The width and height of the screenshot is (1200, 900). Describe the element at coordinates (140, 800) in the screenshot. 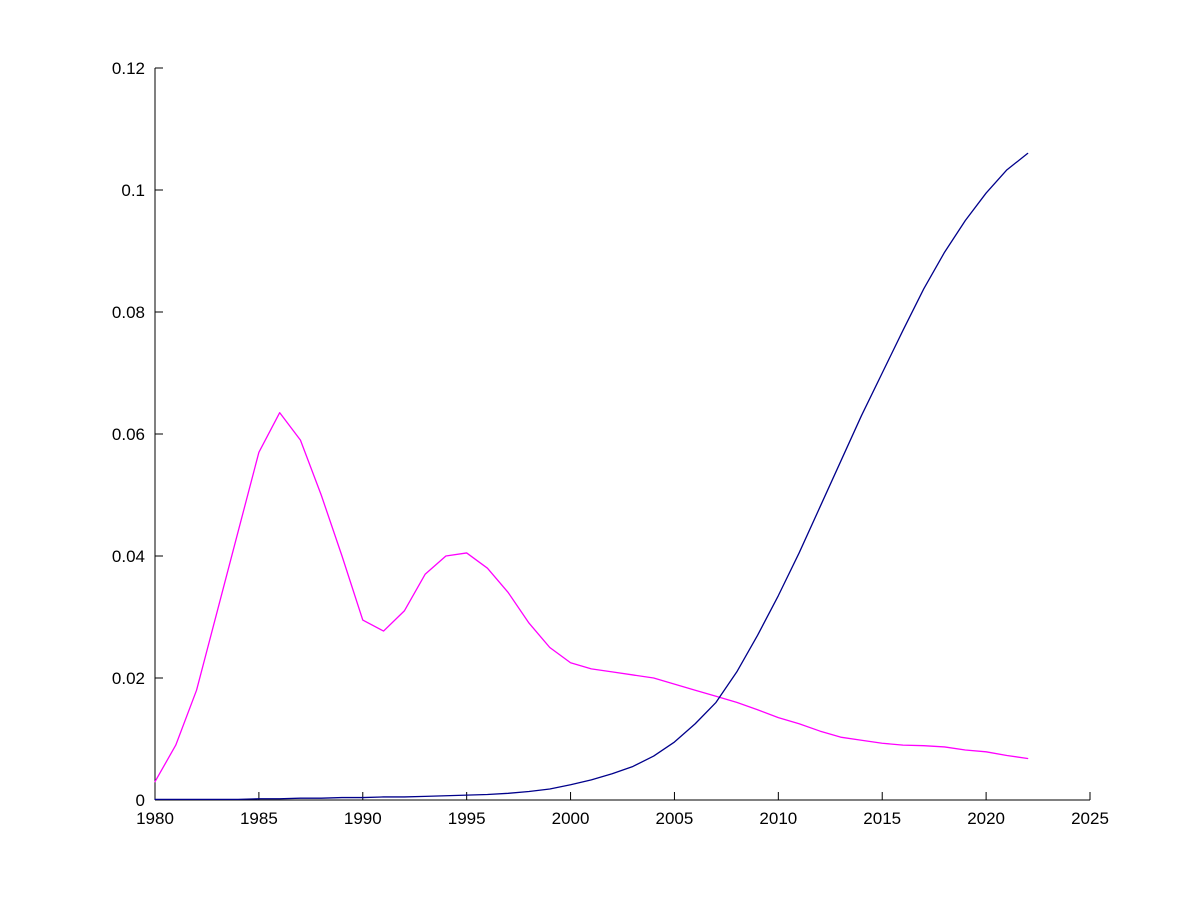

I see `y-tick-label: 0` at that location.